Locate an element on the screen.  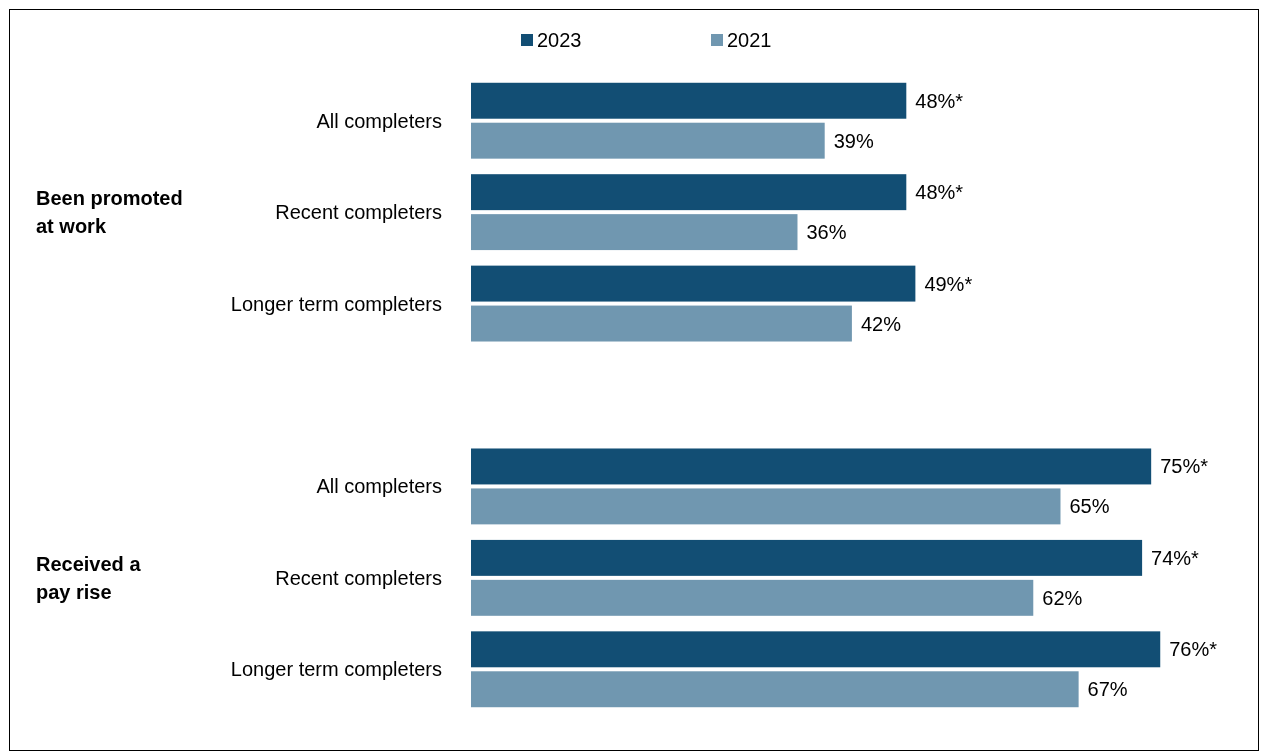
text: Received a pay rise is located at coordinates (89, 577).